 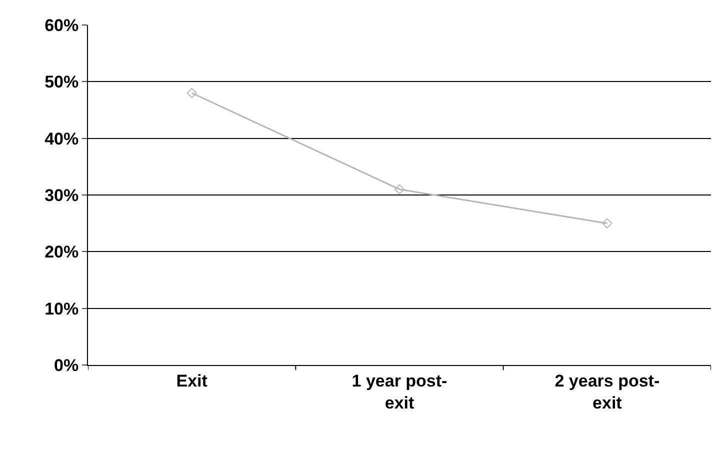 I want to click on y-tick-label: 20%, so click(x=61, y=252).